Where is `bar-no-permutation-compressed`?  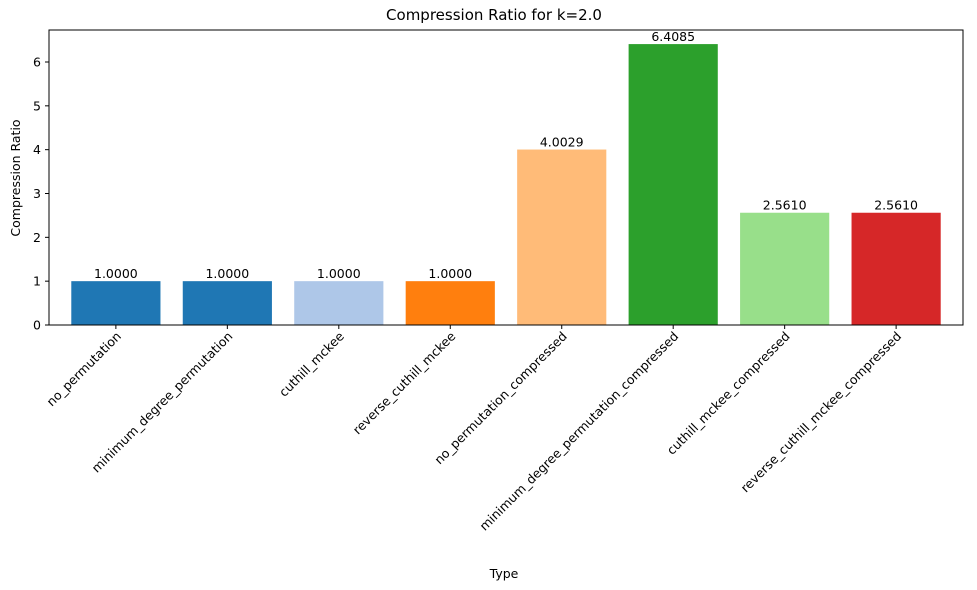 bar-no-permutation-compressed is located at coordinates (562, 237).